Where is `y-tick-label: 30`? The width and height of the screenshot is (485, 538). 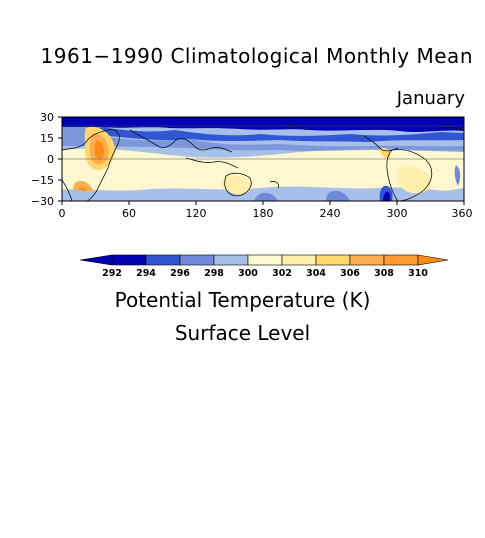 y-tick-label: 30 is located at coordinates (47, 117).